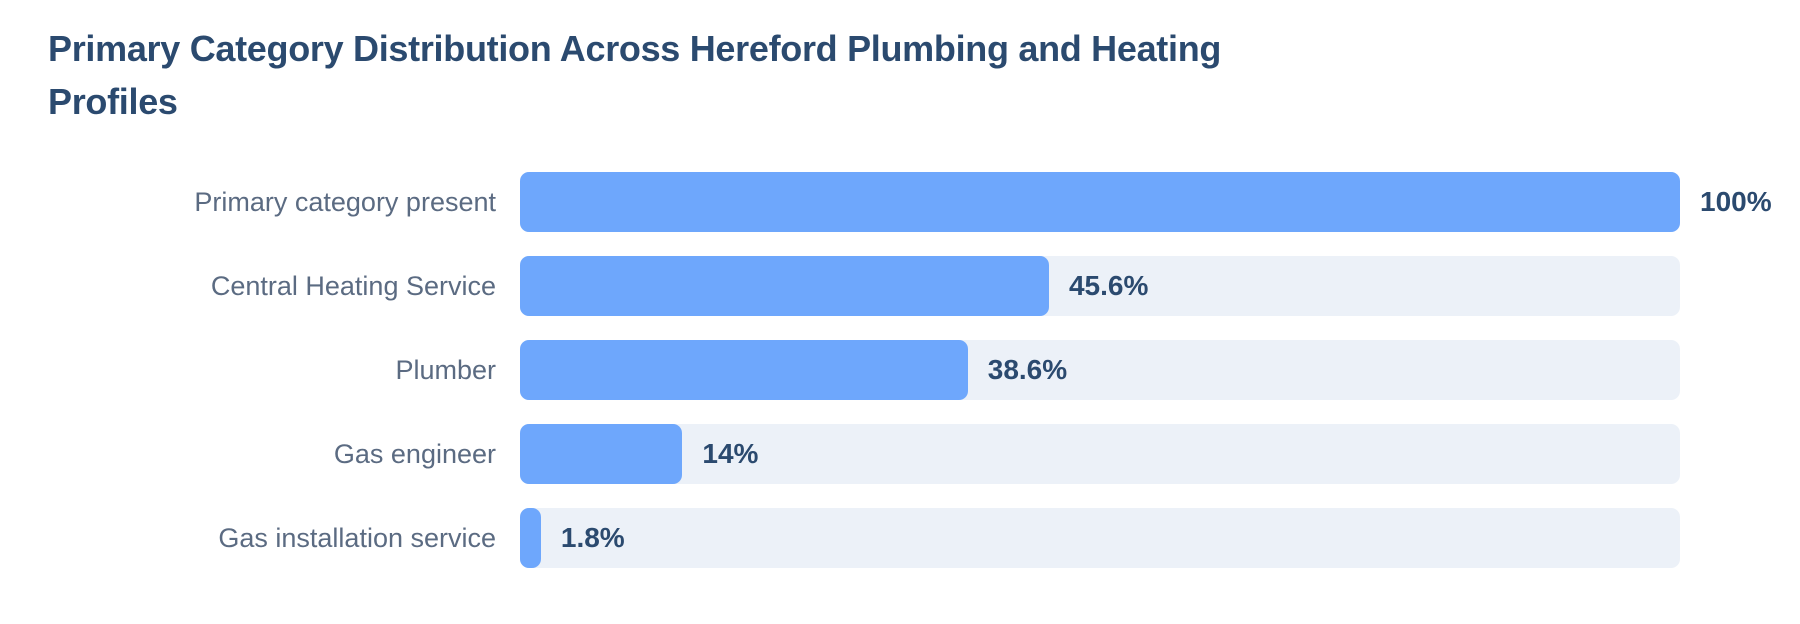 The width and height of the screenshot is (1800, 624). Describe the element at coordinates (1027, 369) in the screenshot. I see `value-label: 38.6%` at that location.